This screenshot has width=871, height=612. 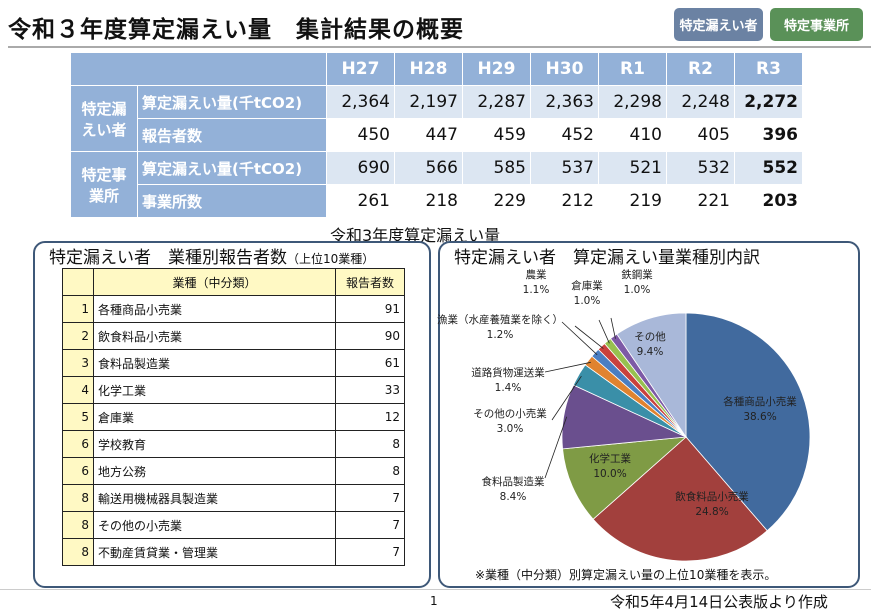 I want to click on slice-label: 鉄鋼業 1.0%, so click(x=637, y=282).